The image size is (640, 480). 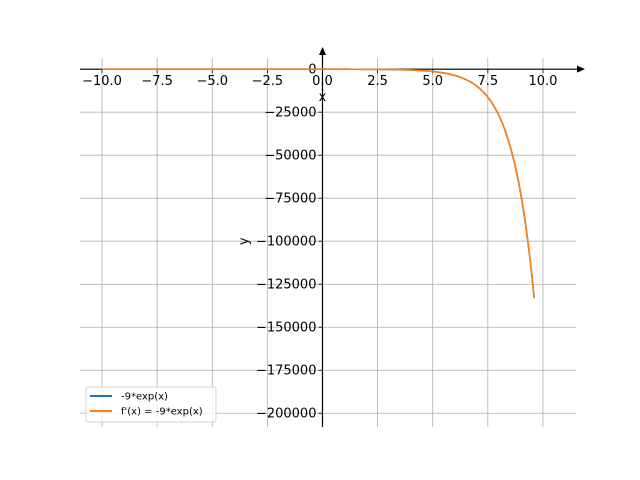 I want to click on x-tick-label: 10.0, so click(x=542, y=81).